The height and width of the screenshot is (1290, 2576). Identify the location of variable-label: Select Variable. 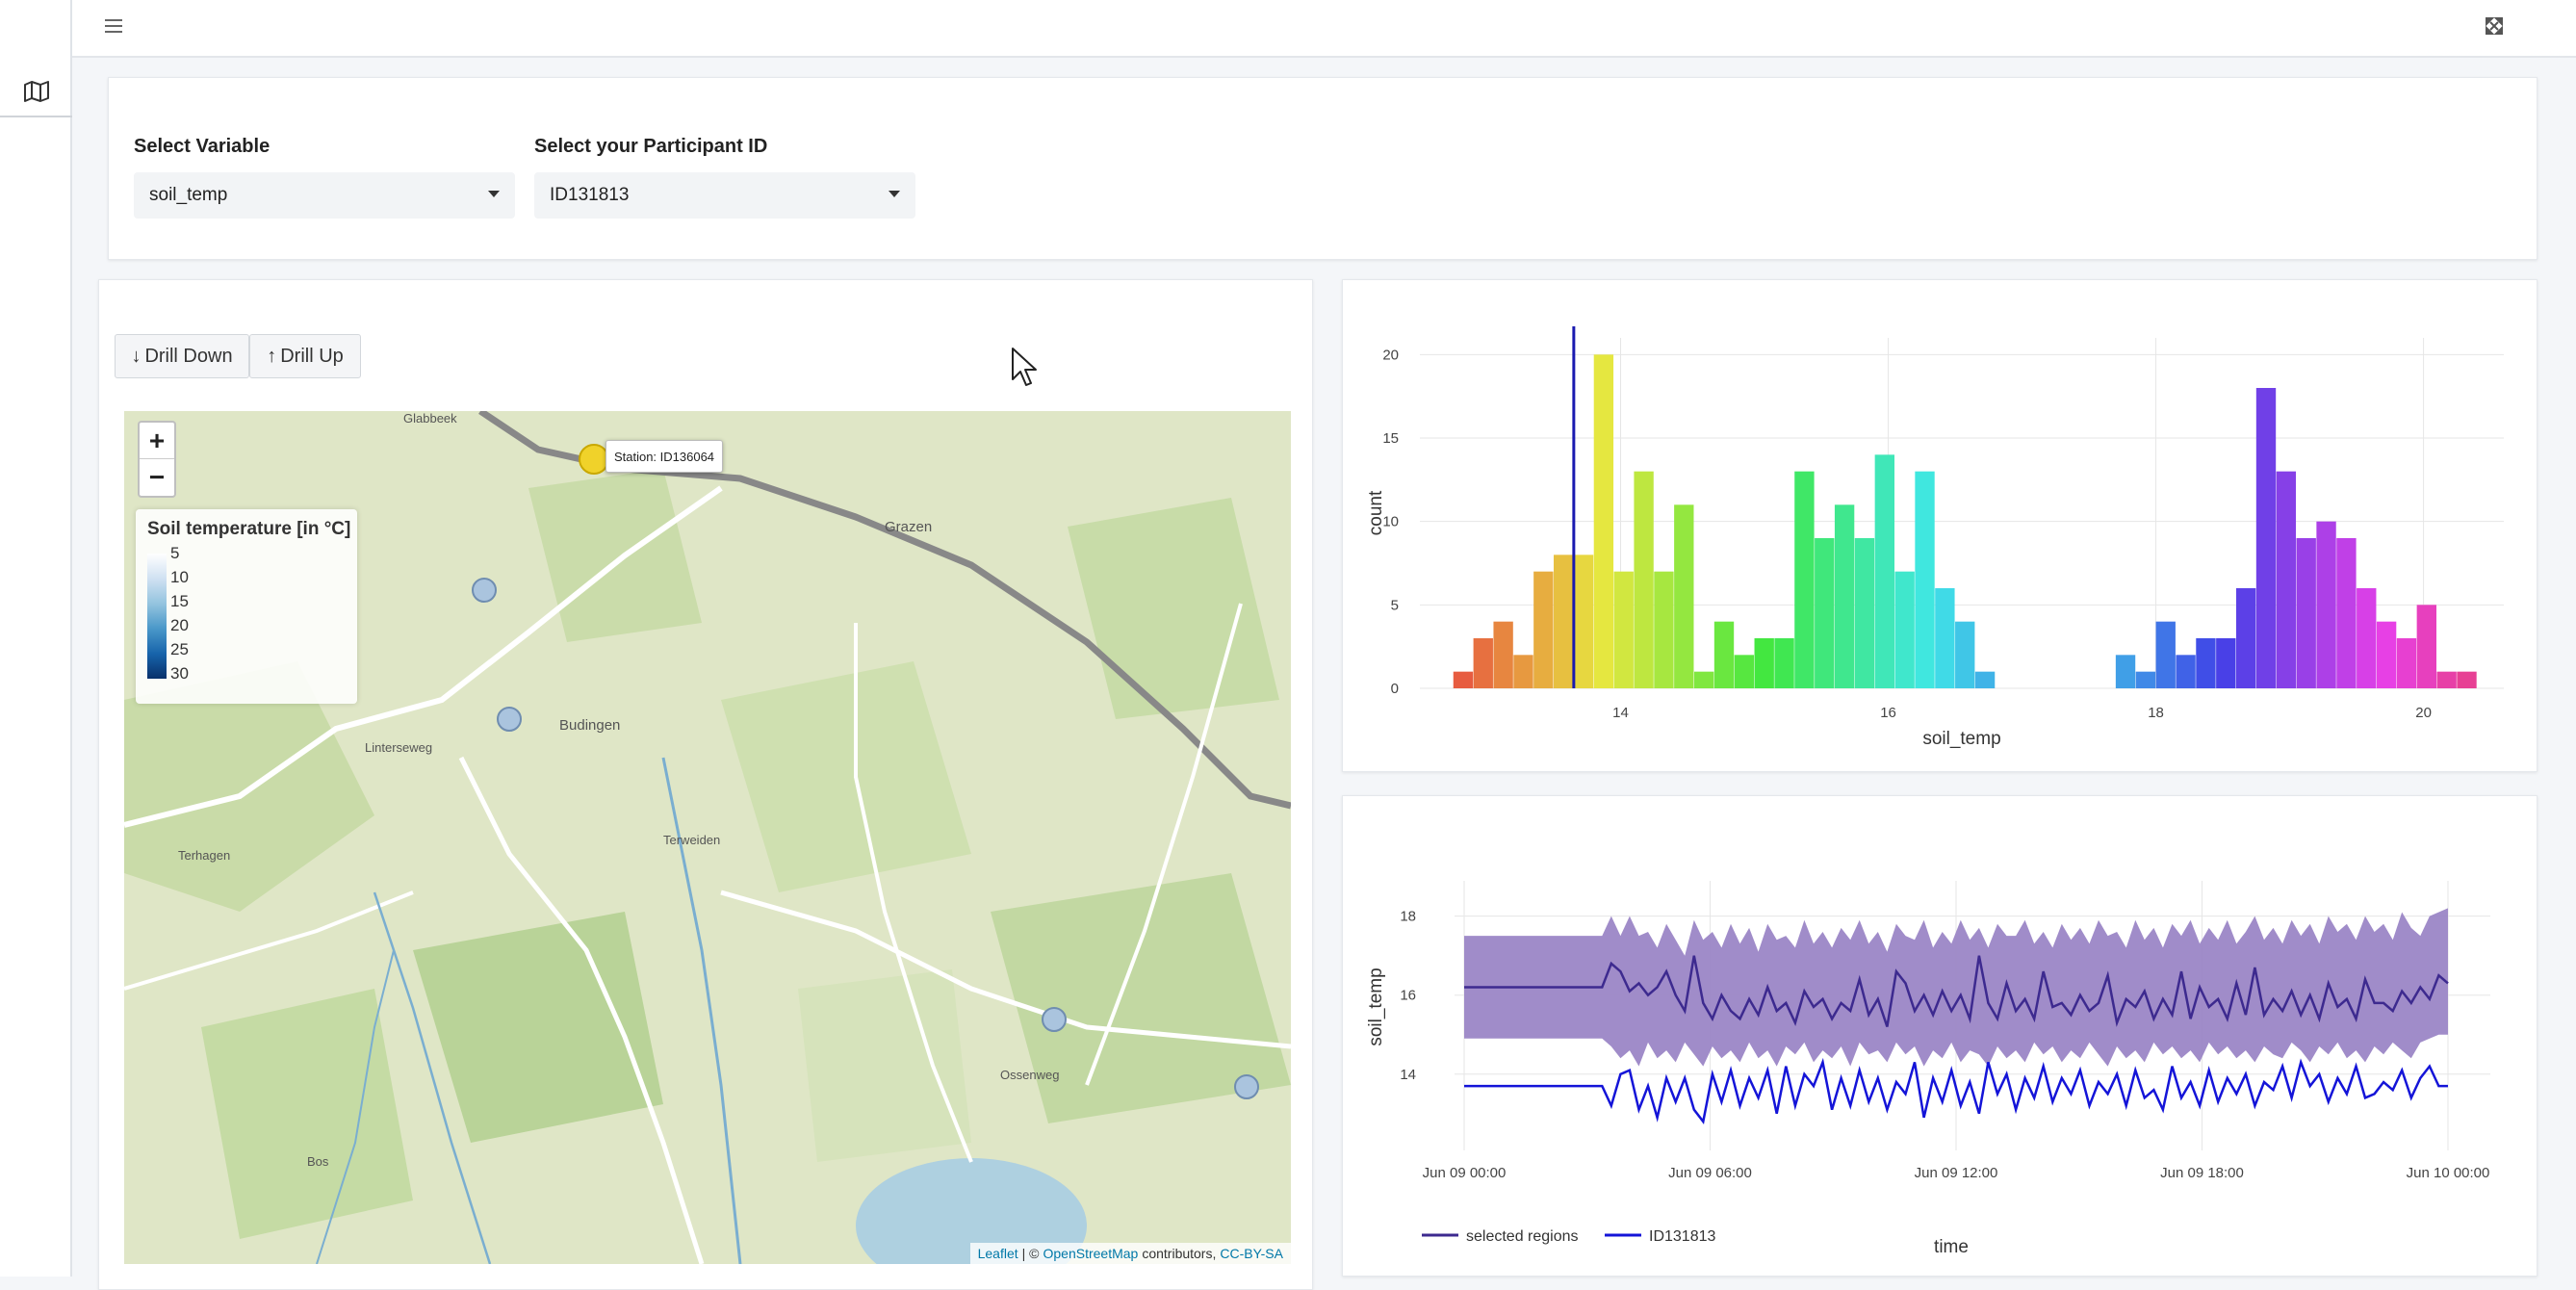
(202, 147).